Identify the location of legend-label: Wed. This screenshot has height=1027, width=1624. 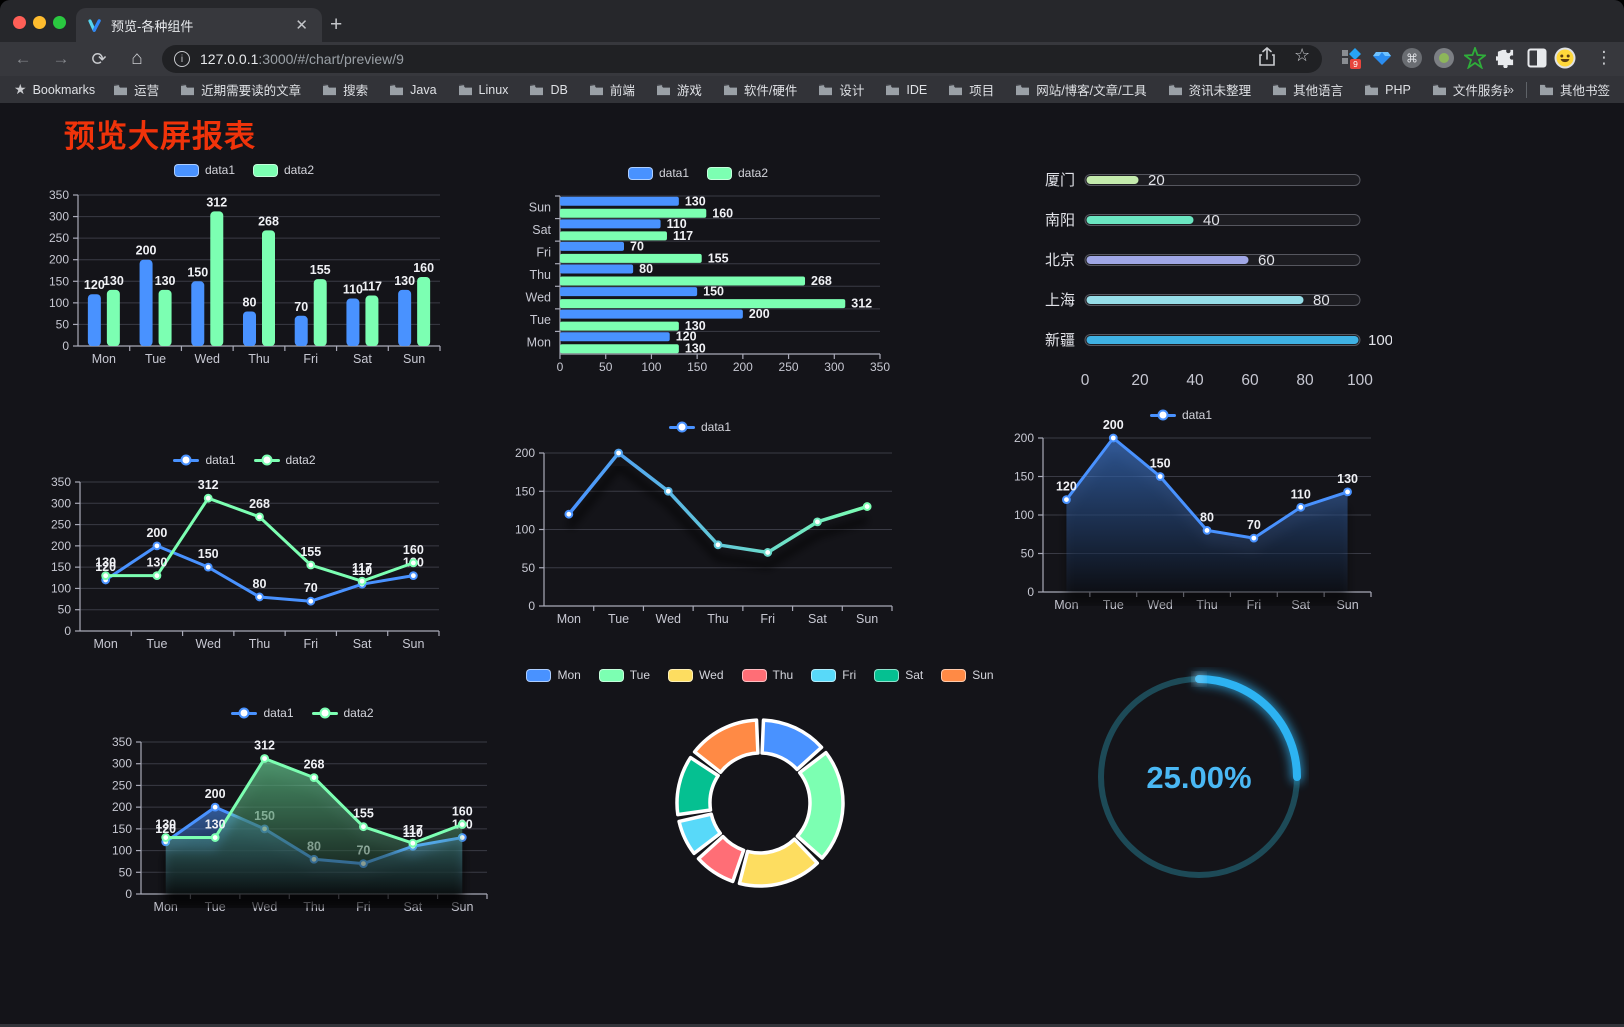
(711, 675).